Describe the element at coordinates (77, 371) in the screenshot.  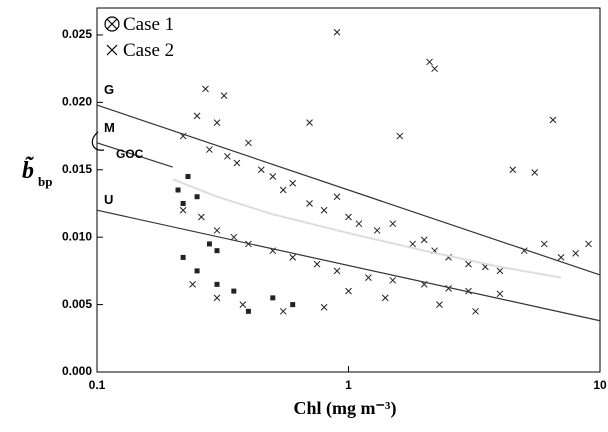
I see `y-tick-label: 0.000` at that location.